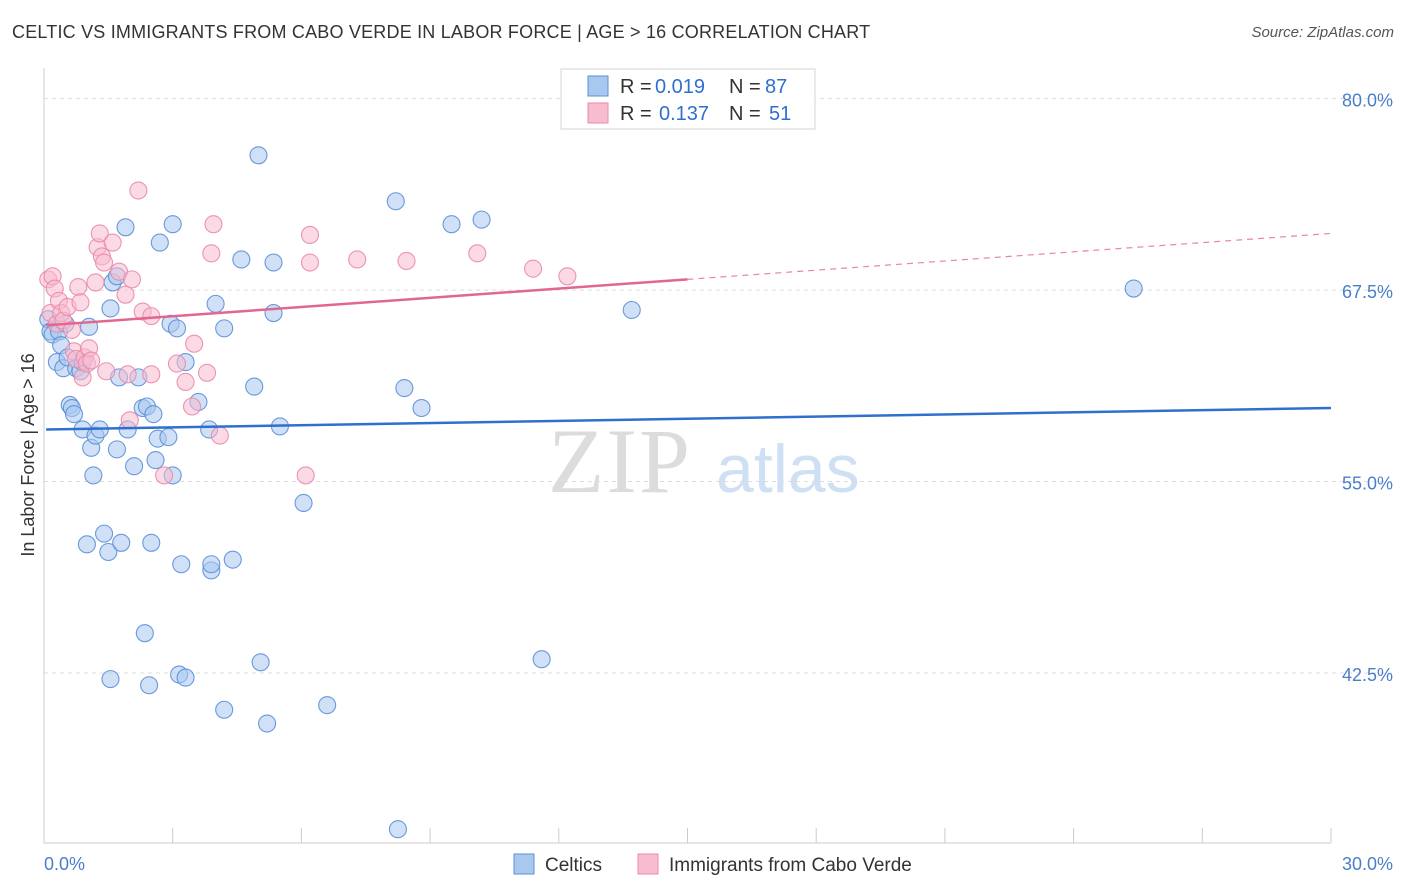 This screenshot has height=892, width=1406. I want to click on x-tick-label-right: 30.0%, so click(1367, 864).